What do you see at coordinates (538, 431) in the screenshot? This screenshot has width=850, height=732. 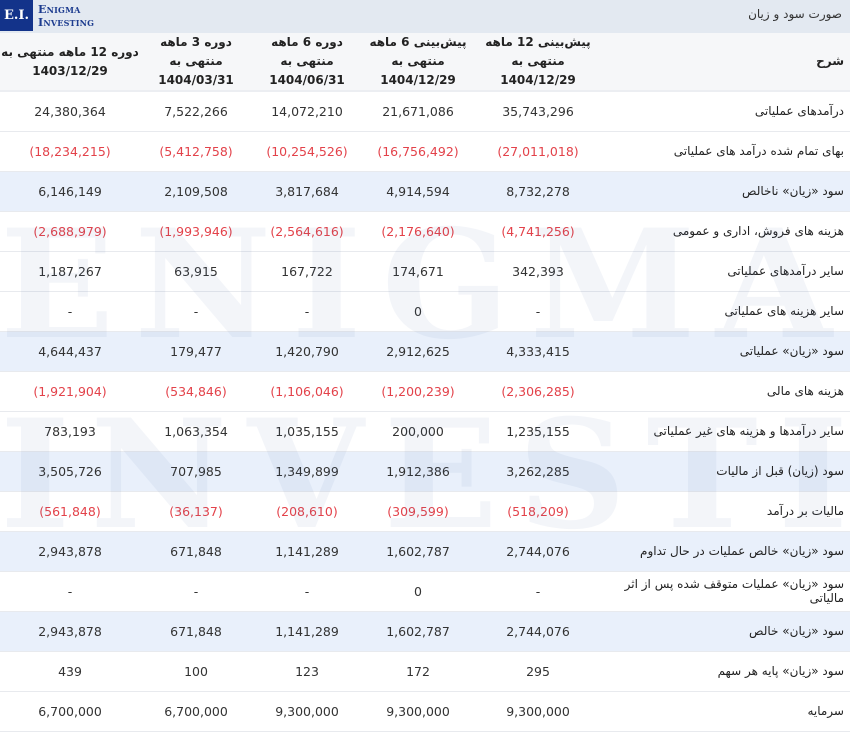 I see `table-cell: 1,235,155` at bounding box center [538, 431].